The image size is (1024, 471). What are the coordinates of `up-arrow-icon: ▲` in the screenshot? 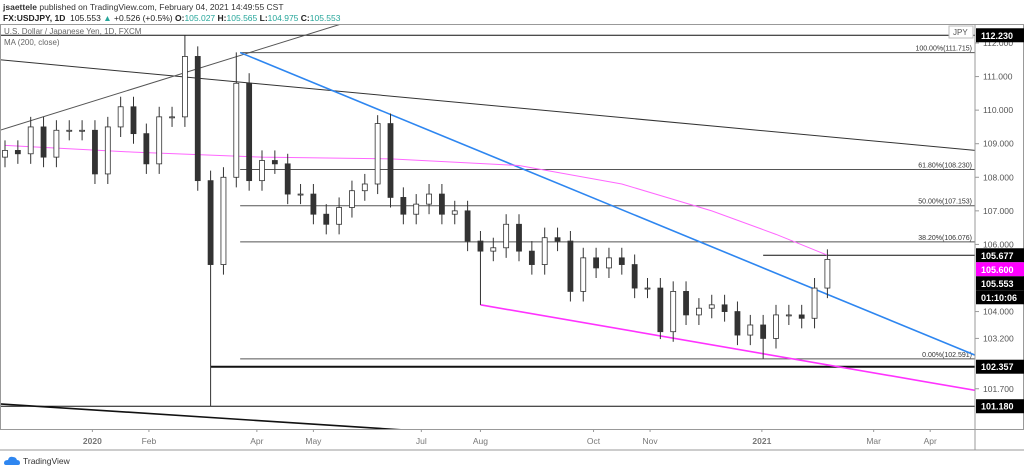 It's located at (107, 18).